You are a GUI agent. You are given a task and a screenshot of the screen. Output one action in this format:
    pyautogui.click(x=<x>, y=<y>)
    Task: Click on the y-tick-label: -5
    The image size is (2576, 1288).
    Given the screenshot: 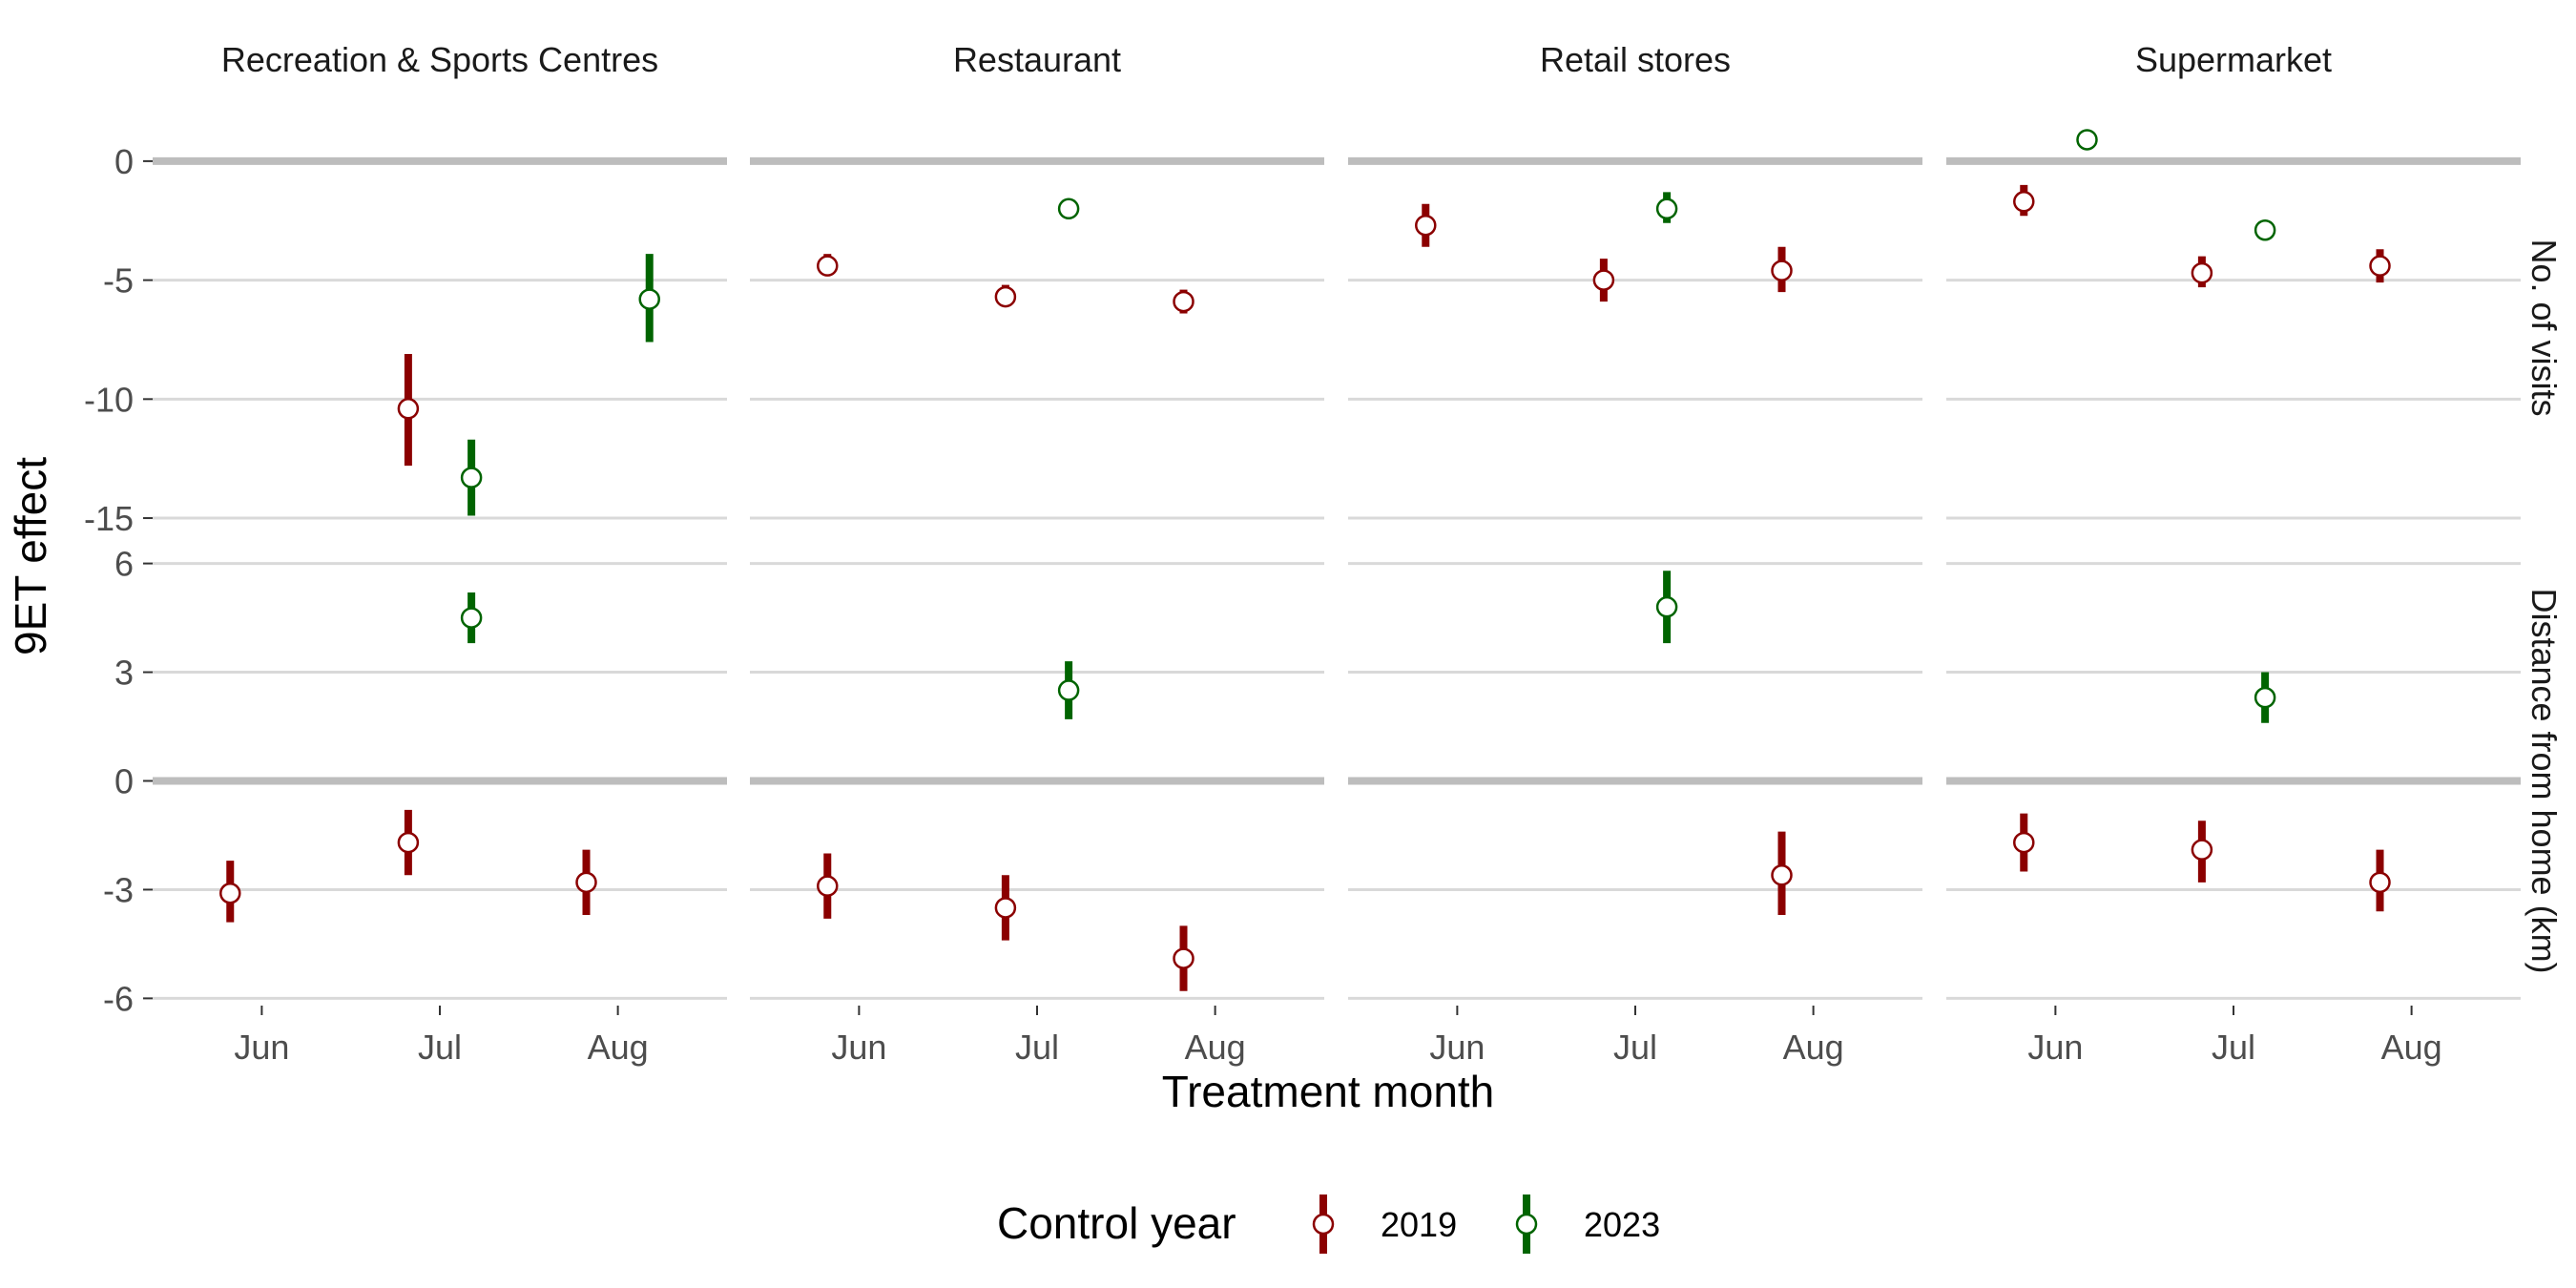 What is the action you would take?
    pyautogui.click(x=118, y=281)
    